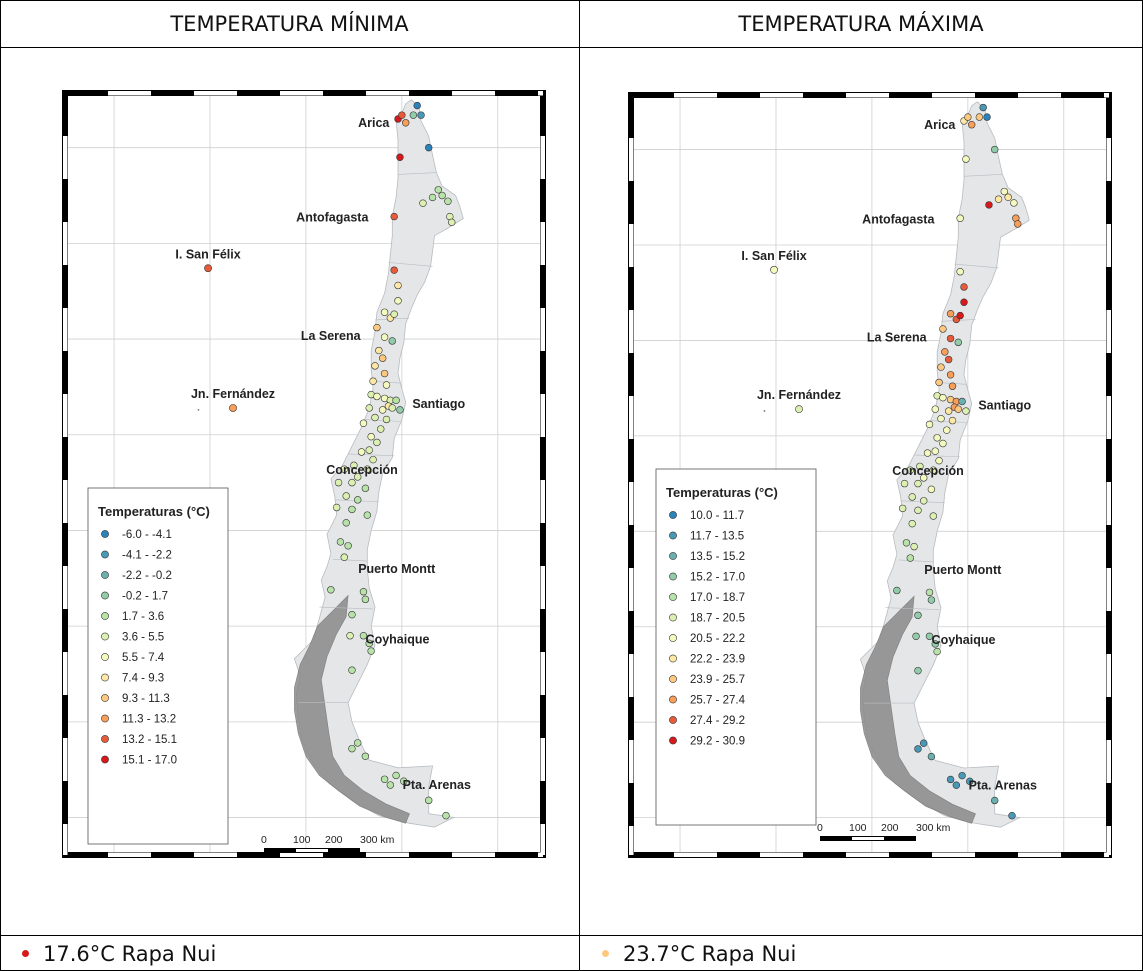 The height and width of the screenshot is (971, 1143). Describe the element at coordinates (928, 471) in the screenshot. I see `city-label: Concepción` at that location.